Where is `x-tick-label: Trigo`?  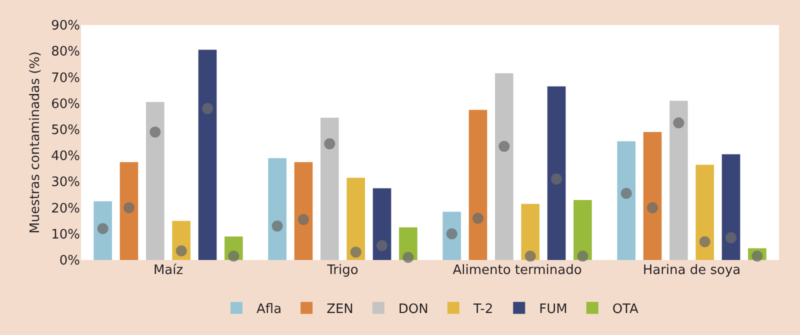 x-tick-label: Trigo is located at coordinates (342, 270).